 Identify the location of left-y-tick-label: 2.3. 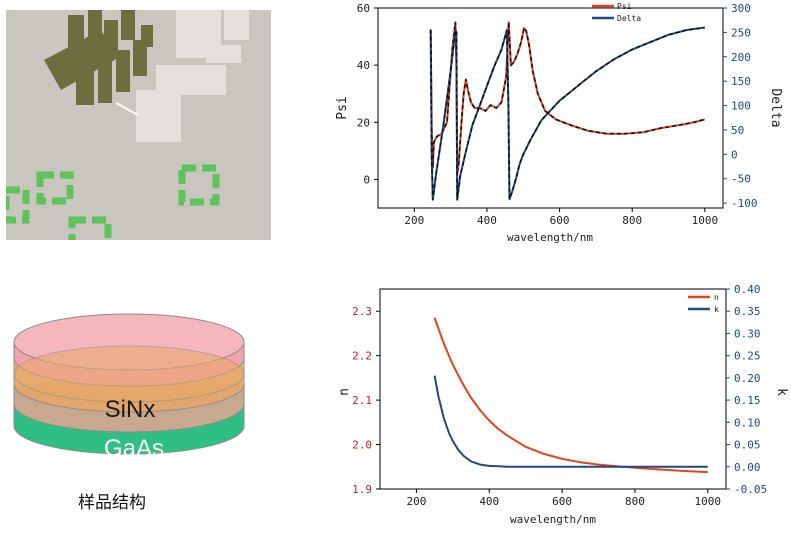
(362, 311).